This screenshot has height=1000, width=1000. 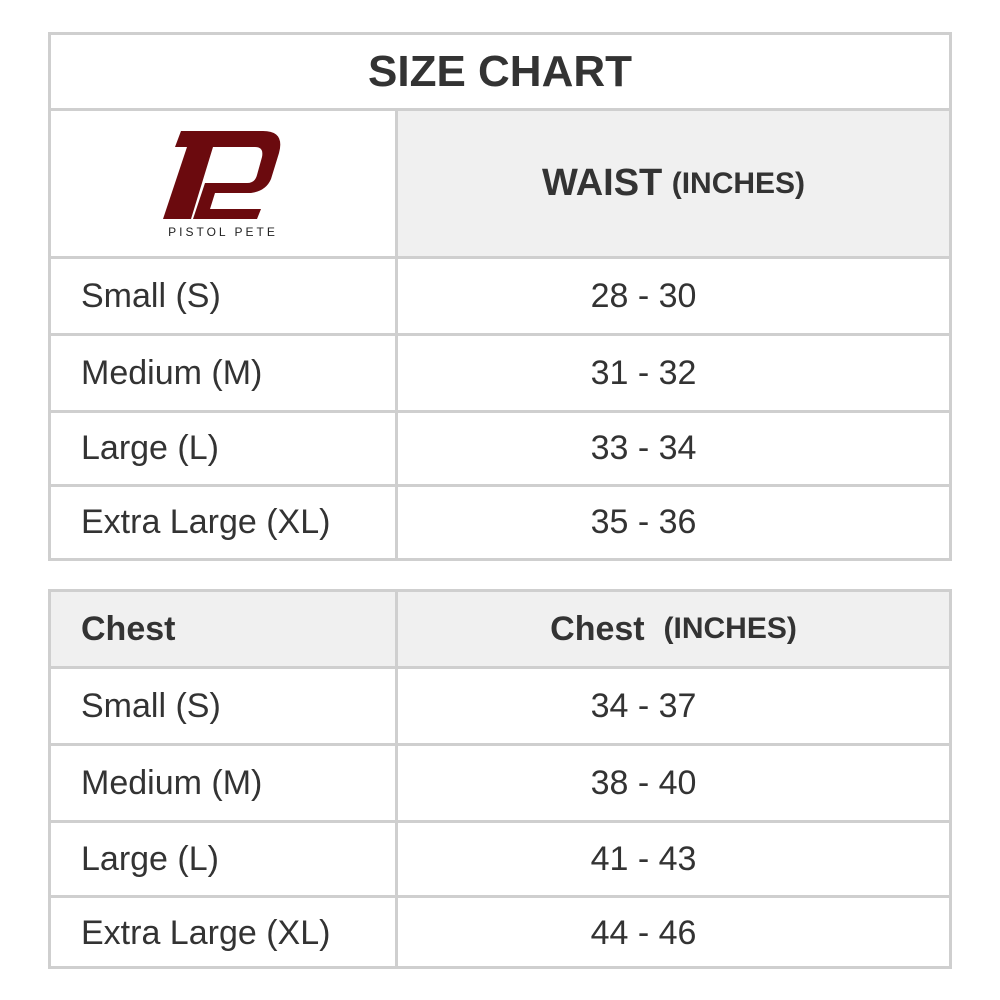 What do you see at coordinates (643, 782) in the screenshot?
I see `size-value: 38 - 40` at bounding box center [643, 782].